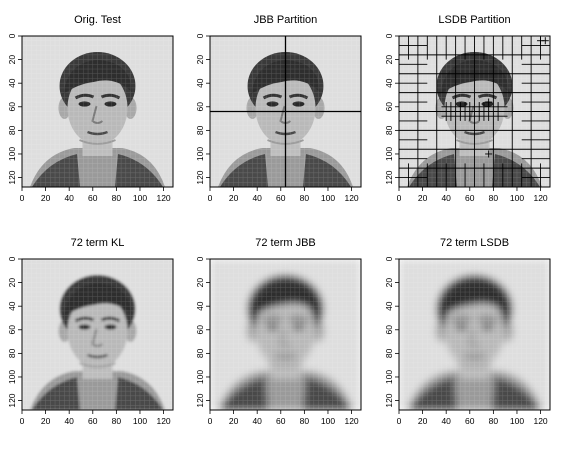 Image resolution: width=572 pixels, height=452 pixels. I want to click on lsdb-partition-lines, so click(474, 111).